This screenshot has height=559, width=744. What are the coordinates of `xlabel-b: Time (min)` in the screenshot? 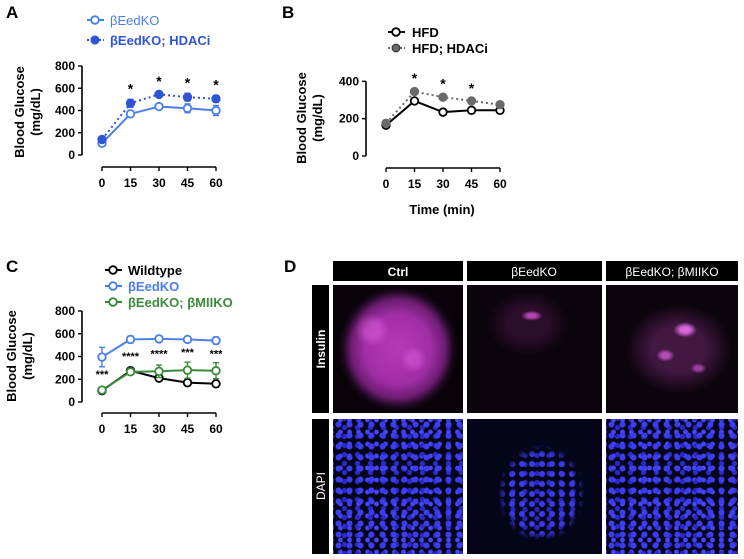 It's located at (442, 209).